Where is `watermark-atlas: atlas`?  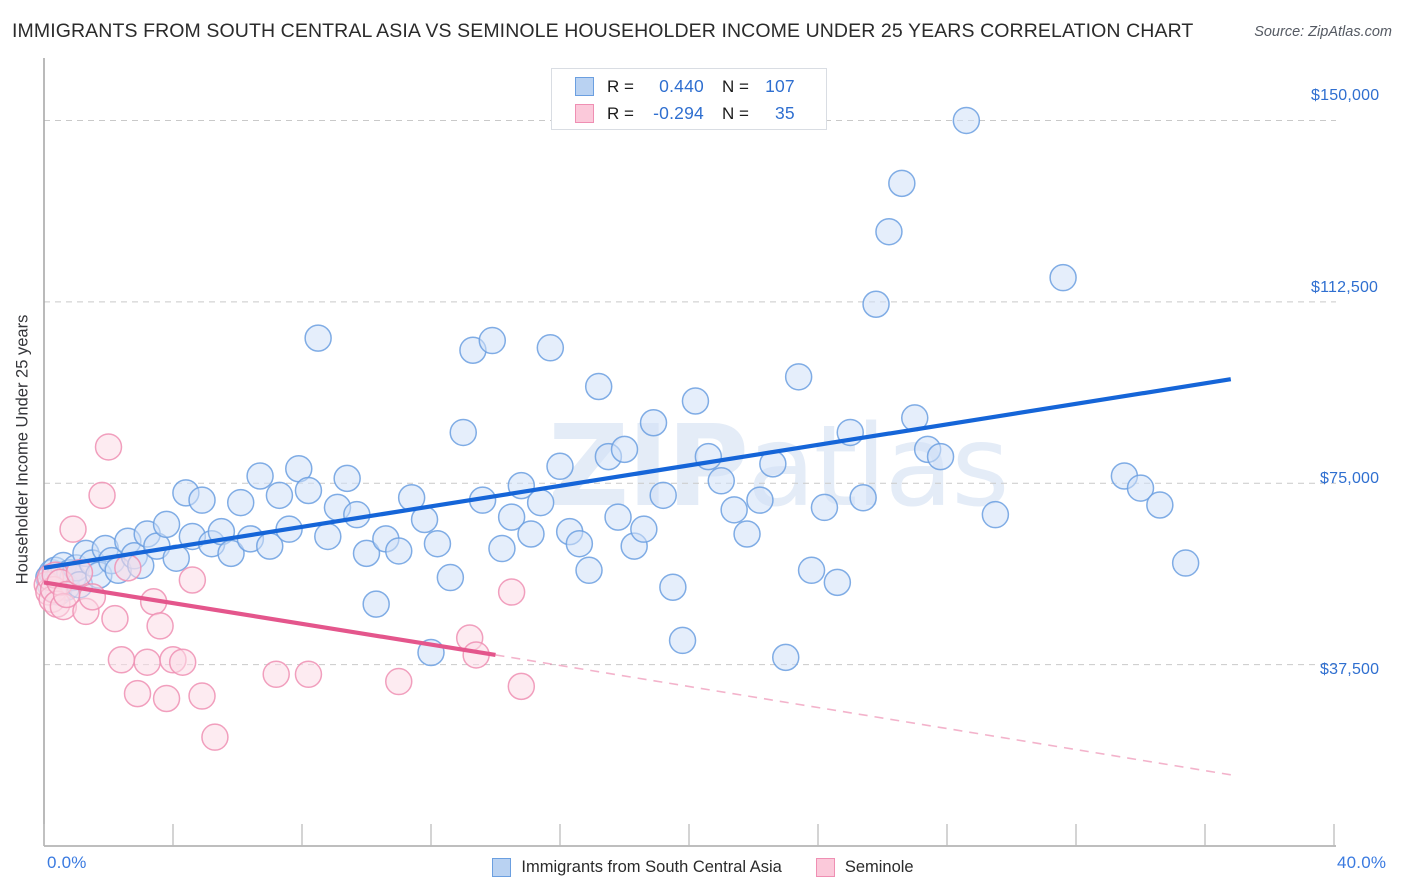 watermark-atlas: atlas is located at coordinates (878, 467).